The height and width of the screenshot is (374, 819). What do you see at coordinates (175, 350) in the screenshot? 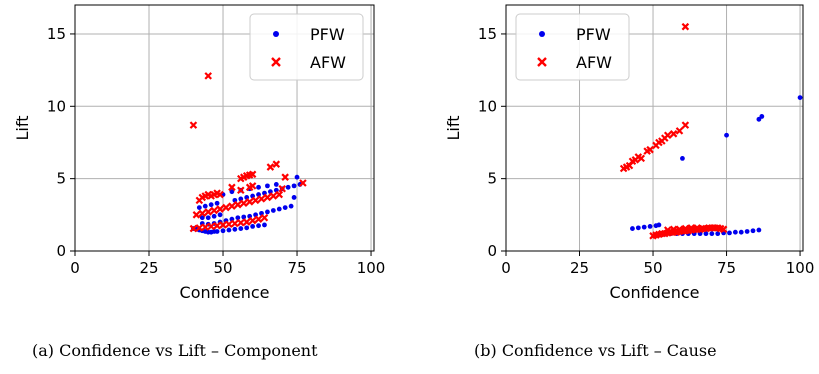
I see `caption-component: (a) Confidence vs Lift – Component` at bounding box center [175, 350].